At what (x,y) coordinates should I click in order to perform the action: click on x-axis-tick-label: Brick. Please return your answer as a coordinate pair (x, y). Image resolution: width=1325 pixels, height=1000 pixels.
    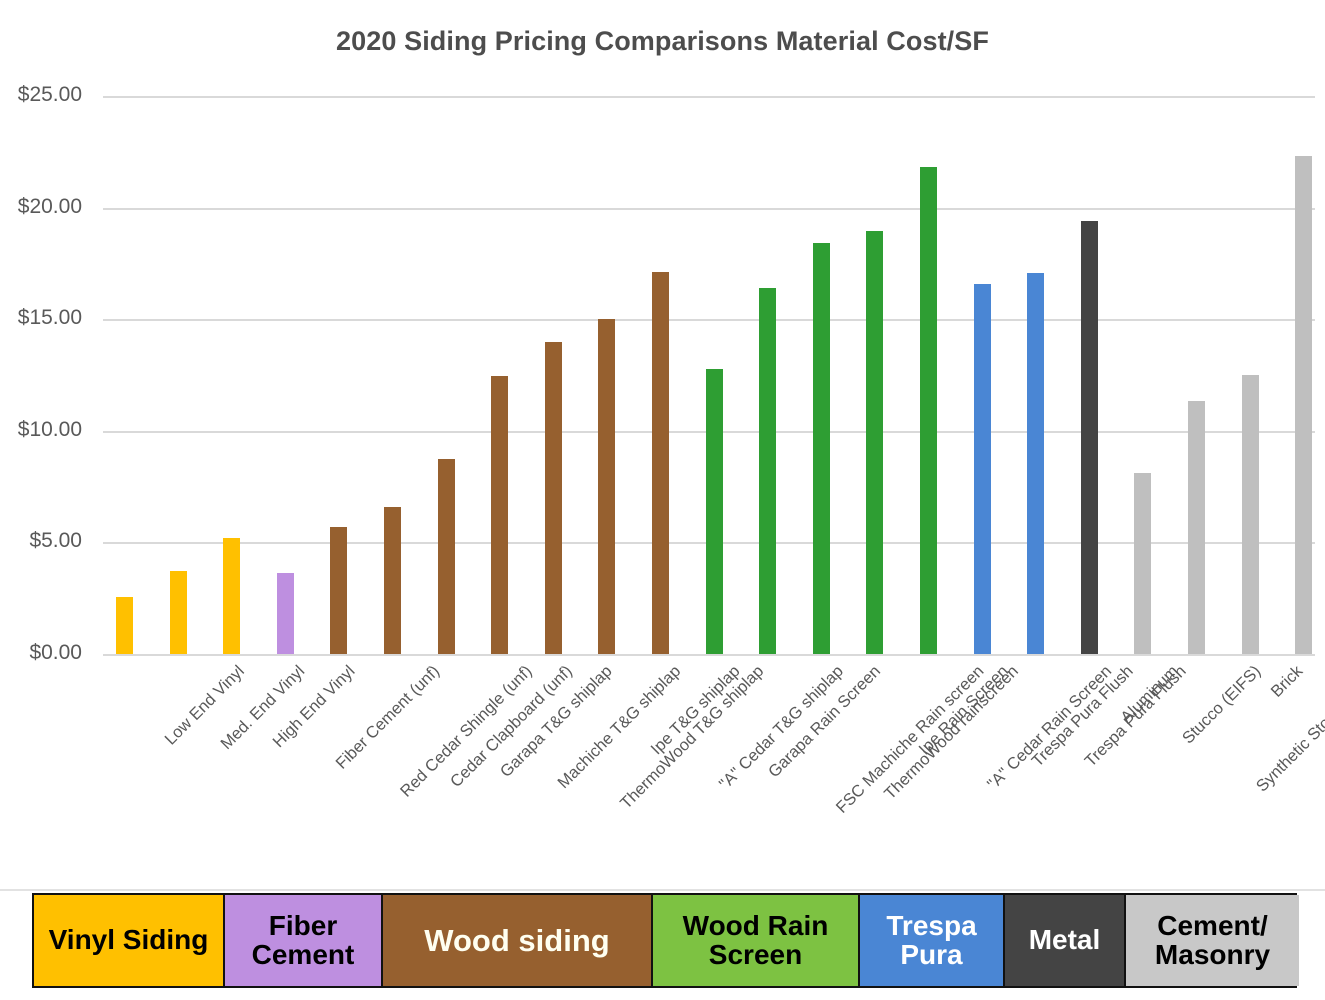
    Looking at the image, I should click on (1286, 681).